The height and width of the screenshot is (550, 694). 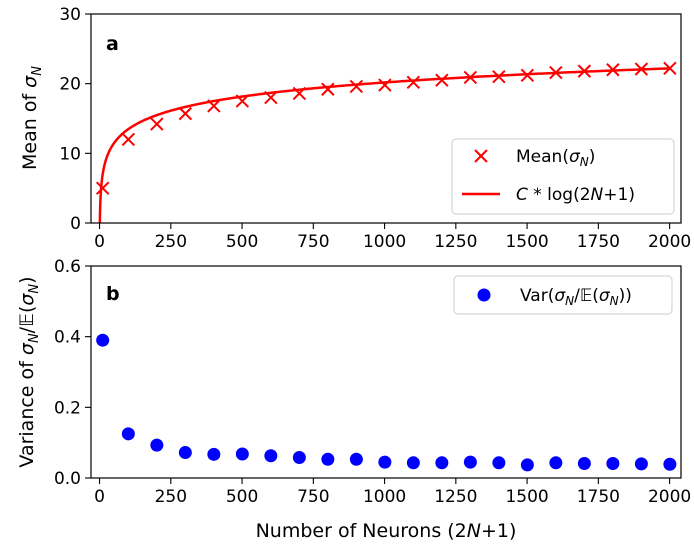 I want to click on panel-a-ytick-label: 20, so click(x=70, y=85).